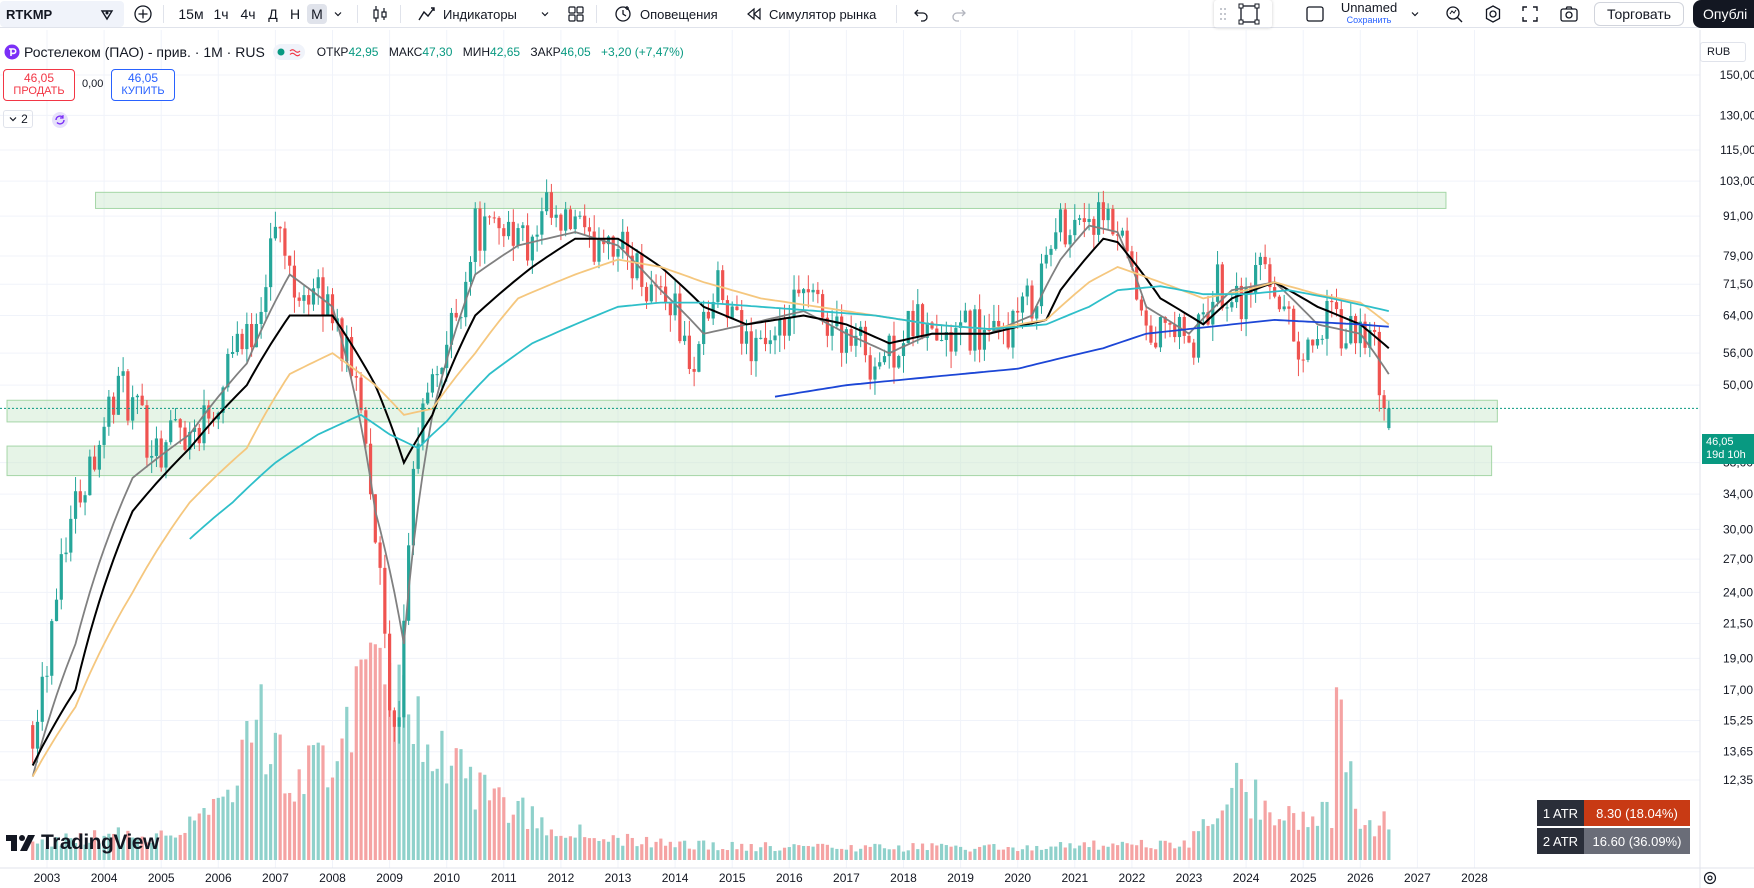 The width and height of the screenshot is (1754, 888). What do you see at coordinates (107, 14) in the screenshot?
I see `compare-symbol-icon` at bounding box center [107, 14].